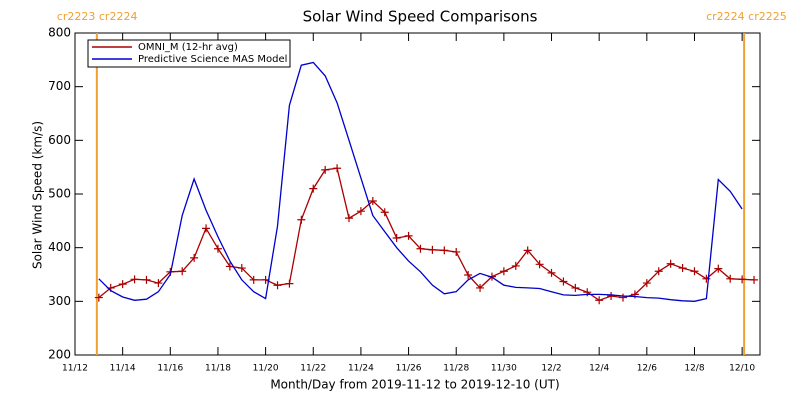  What do you see at coordinates (123, 369) in the screenshot?
I see `x-tick-label: 11/14` at bounding box center [123, 369].